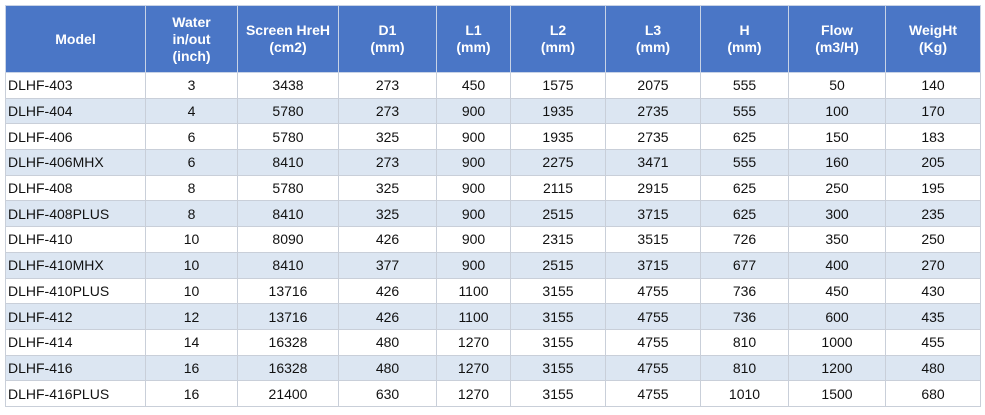  What do you see at coordinates (653, 85) in the screenshot?
I see `value-cell: 2075` at bounding box center [653, 85].